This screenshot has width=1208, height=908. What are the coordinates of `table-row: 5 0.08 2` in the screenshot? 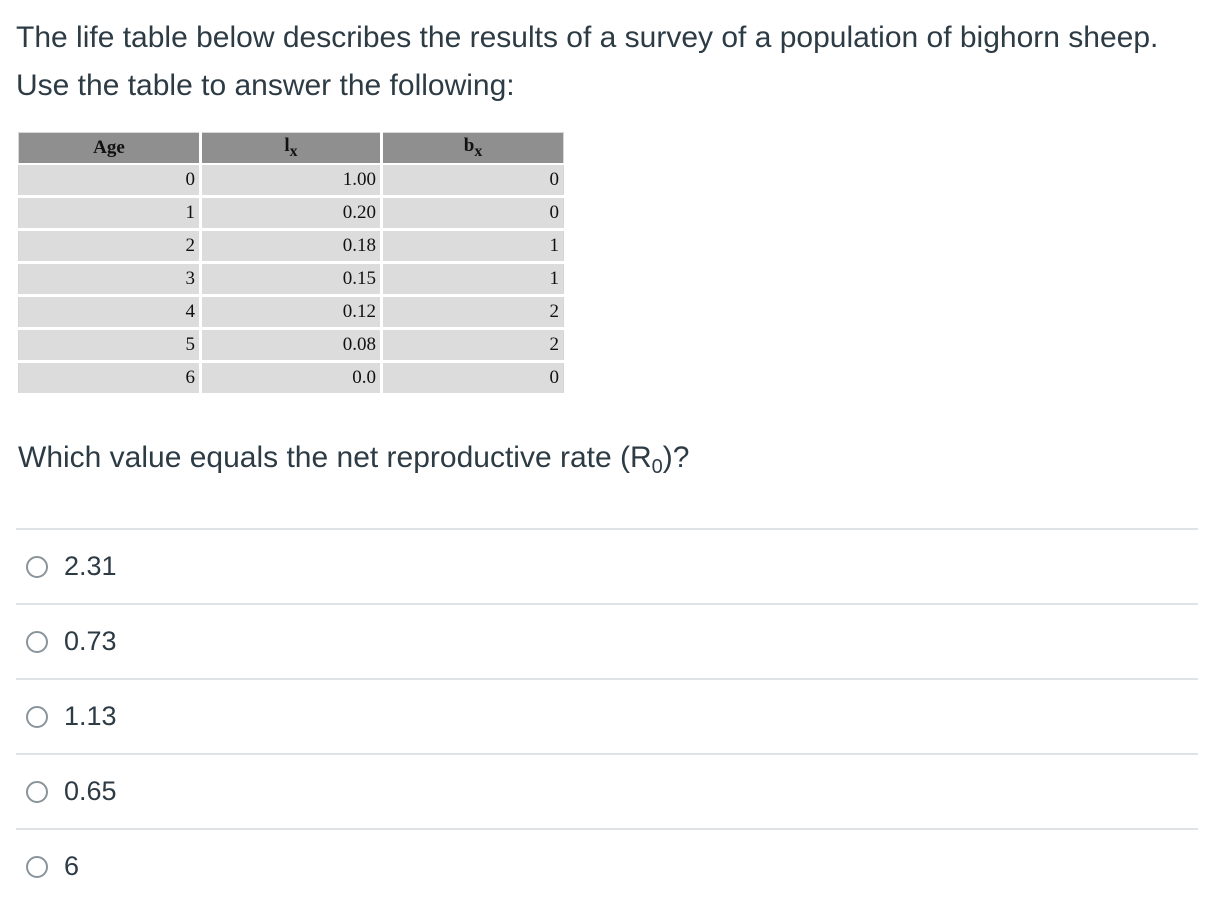 It's located at (291, 345).